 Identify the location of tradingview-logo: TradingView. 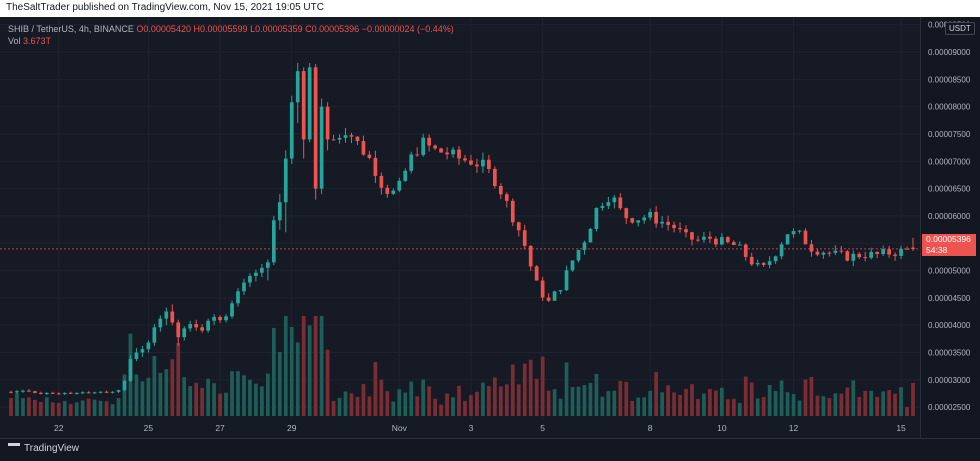
(43, 448).